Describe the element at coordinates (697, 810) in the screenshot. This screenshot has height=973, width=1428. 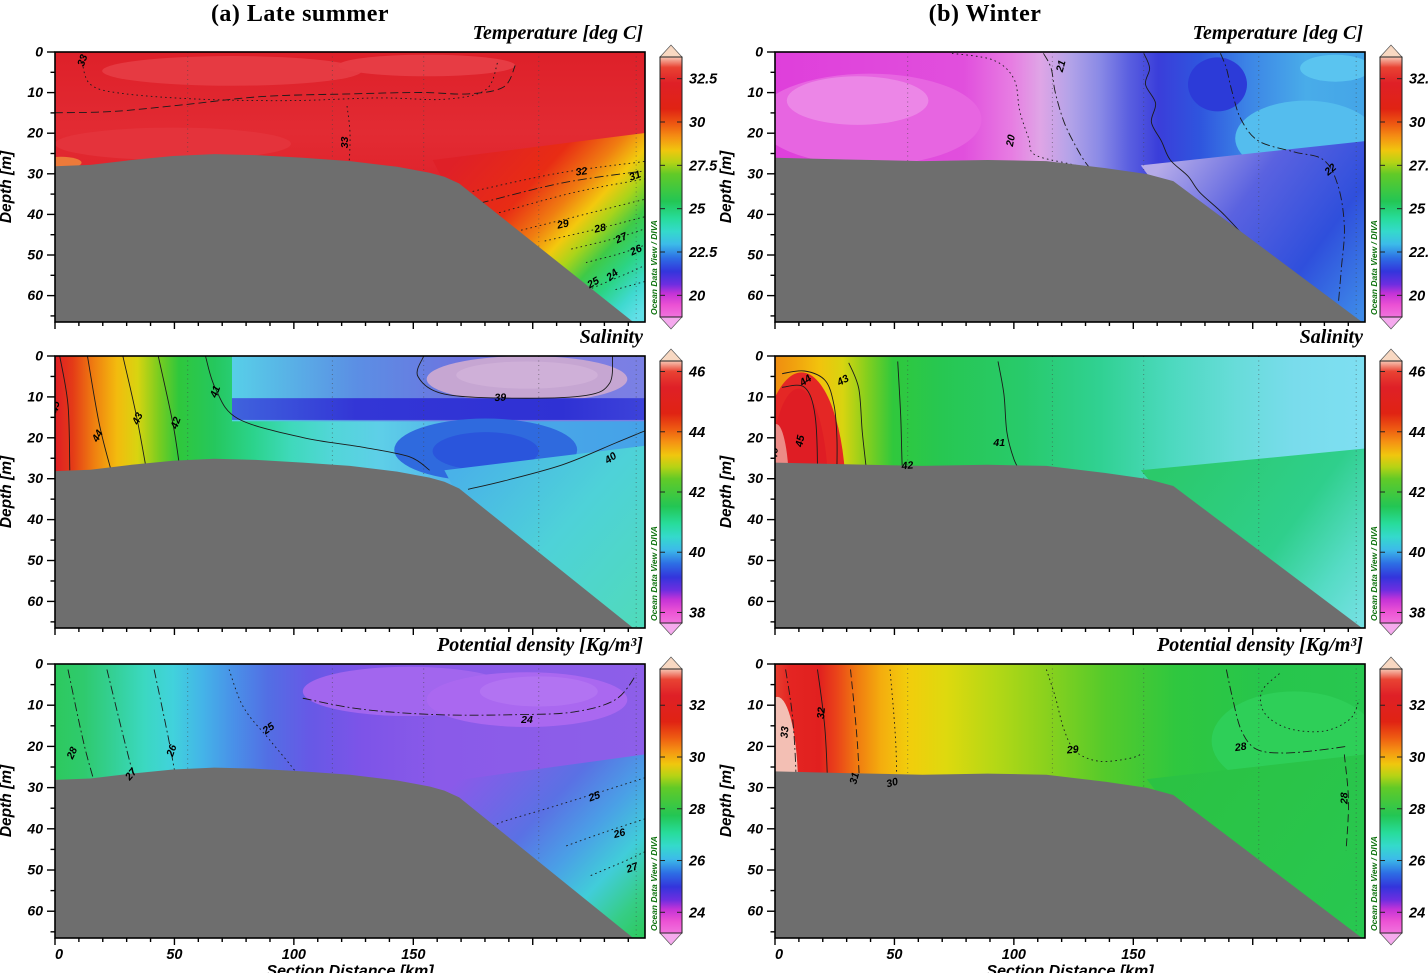
I see `colorbar-tick-label: 28` at that location.